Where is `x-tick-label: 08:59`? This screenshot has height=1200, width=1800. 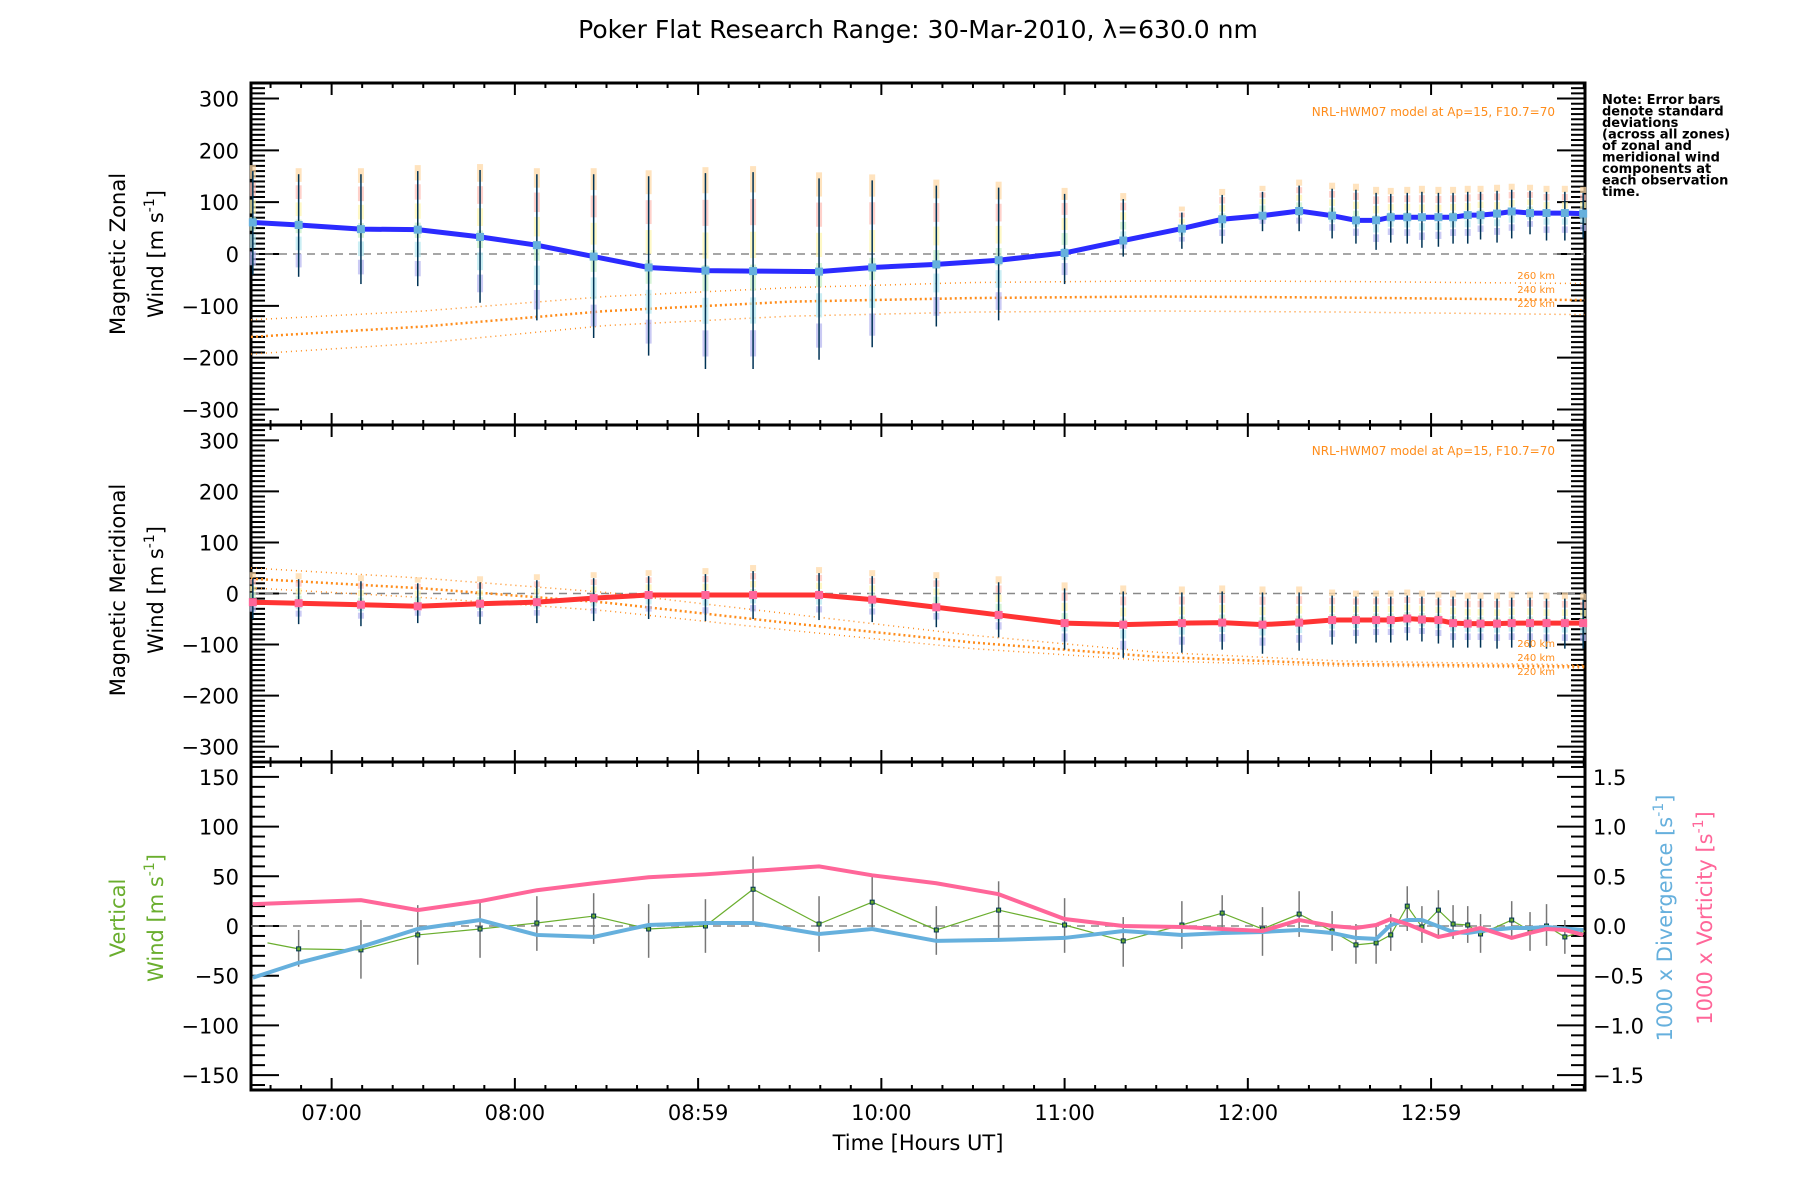 x-tick-label: 08:59 is located at coordinates (698, 1113).